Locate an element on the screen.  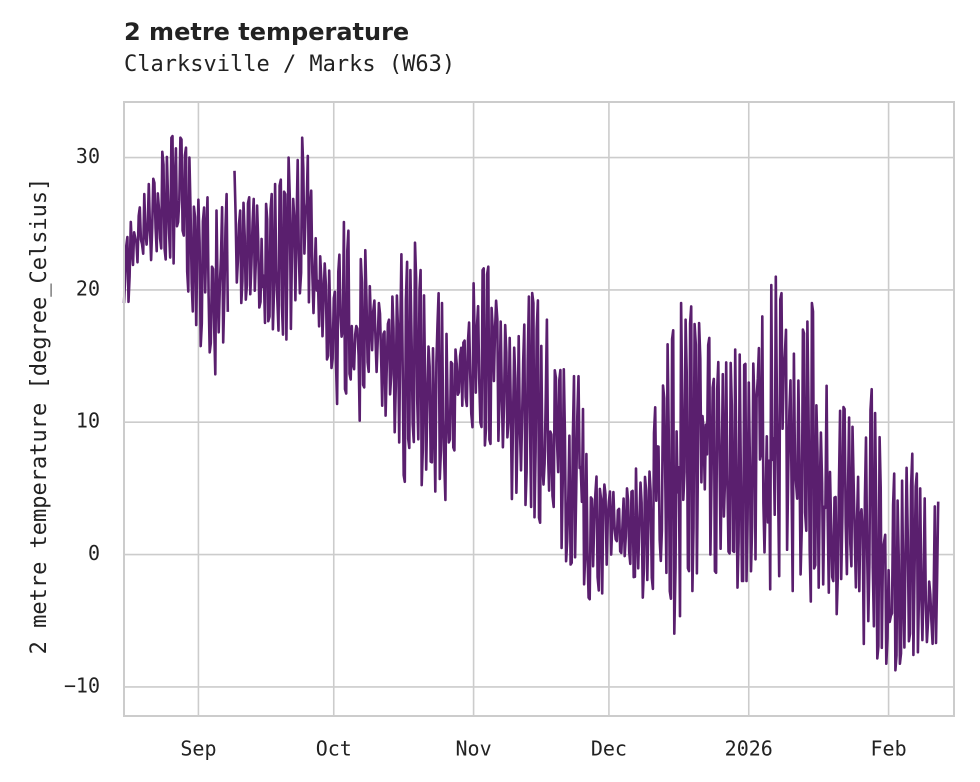
y-tick-labels: −10 0 10 20 30 is located at coordinates (82, 420).